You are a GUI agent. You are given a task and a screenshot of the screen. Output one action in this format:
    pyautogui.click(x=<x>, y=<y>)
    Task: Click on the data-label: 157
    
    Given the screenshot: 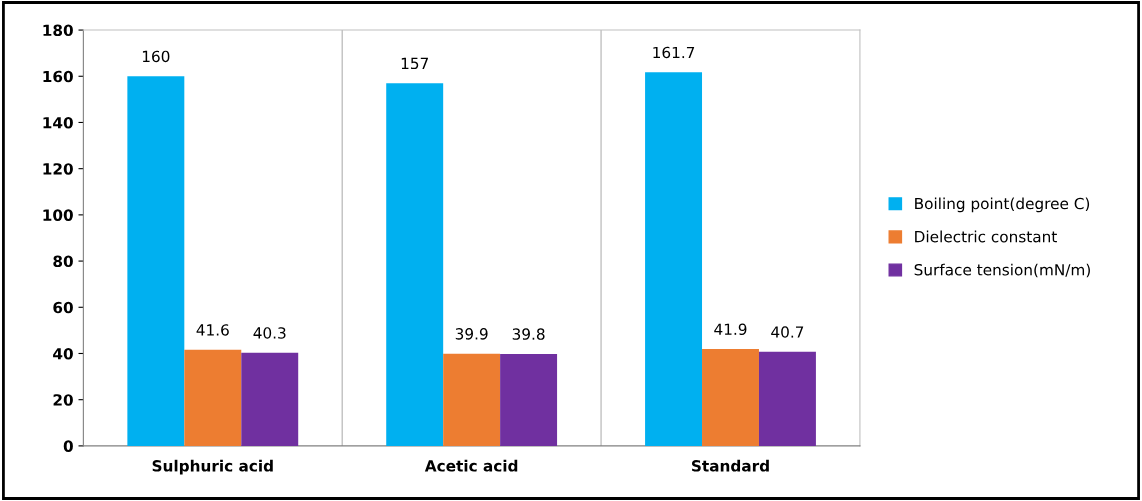 What is the action you would take?
    pyautogui.click(x=414, y=63)
    